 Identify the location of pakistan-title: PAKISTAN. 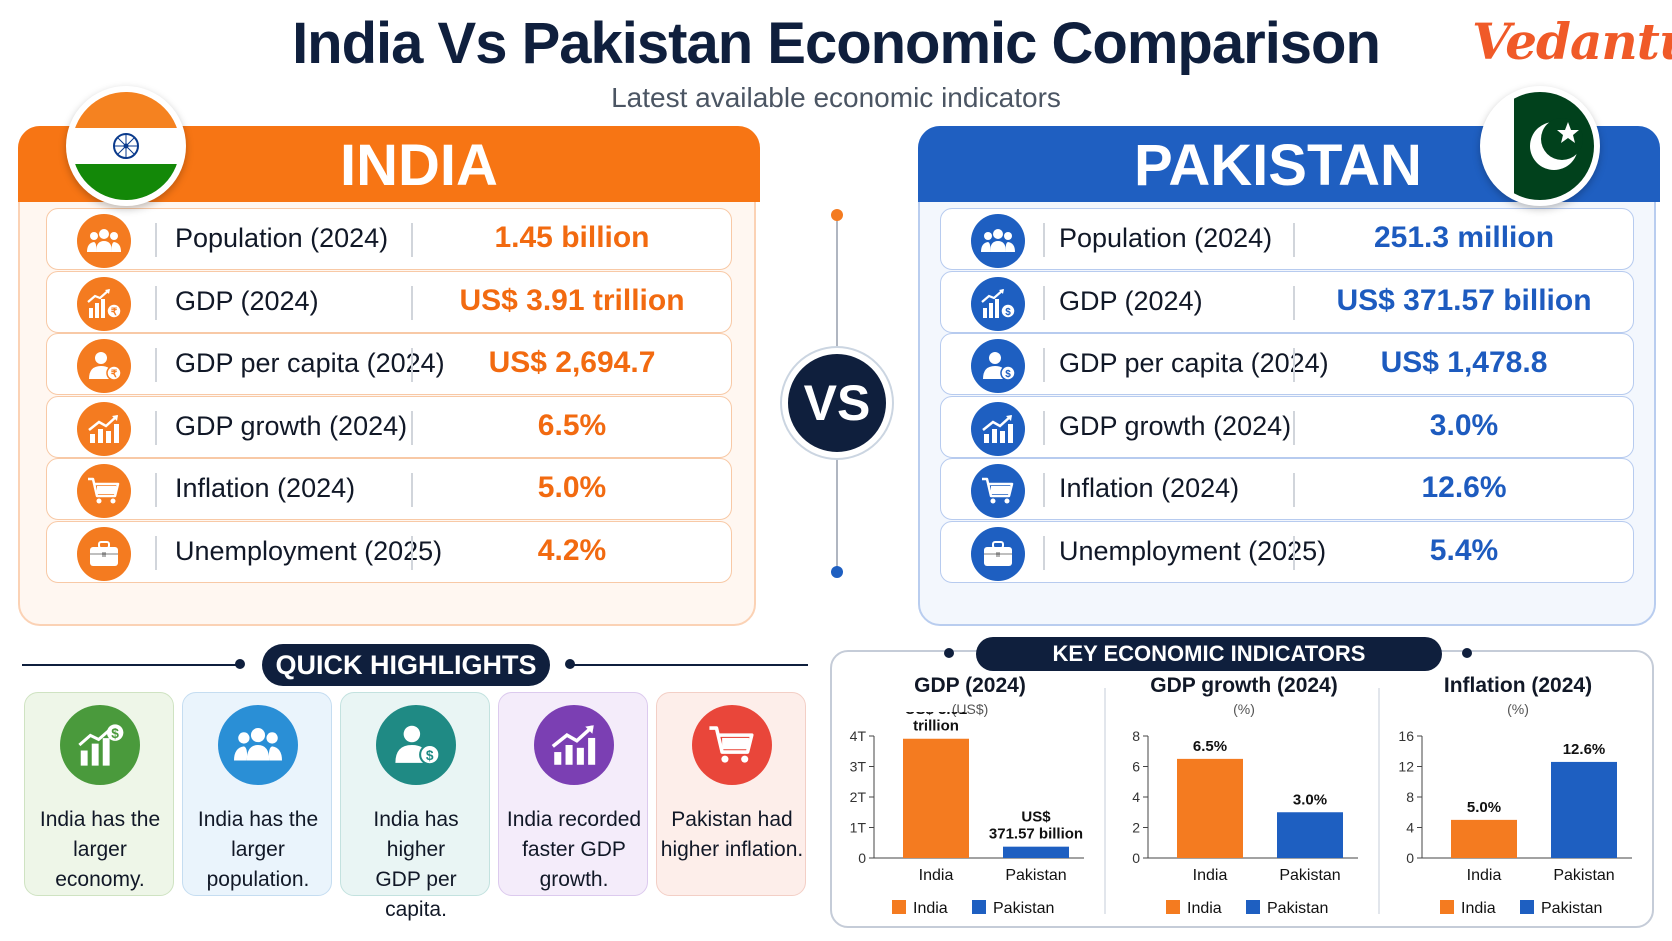
(1278, 165).